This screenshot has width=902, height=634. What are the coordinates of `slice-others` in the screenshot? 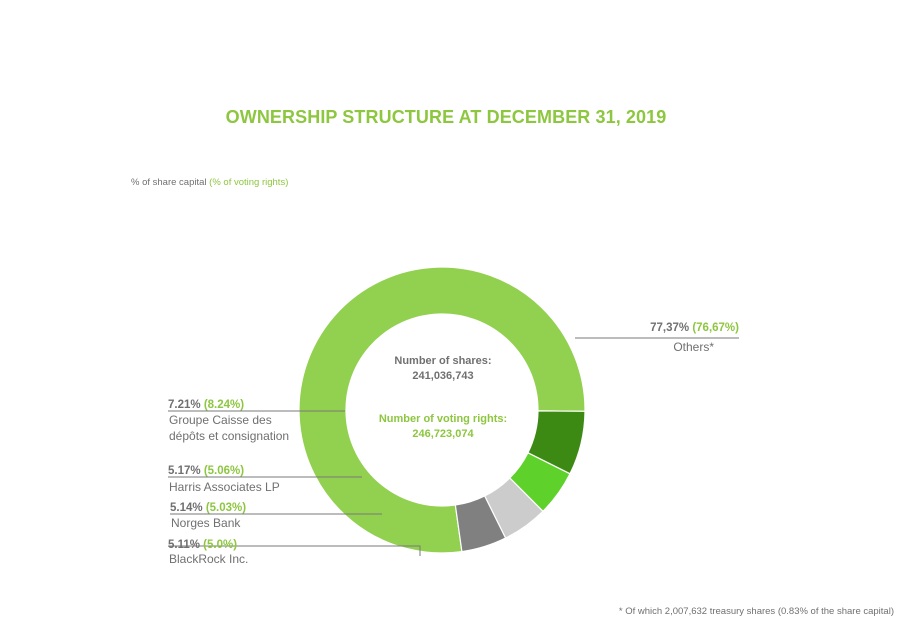 It's located at (442, 410).